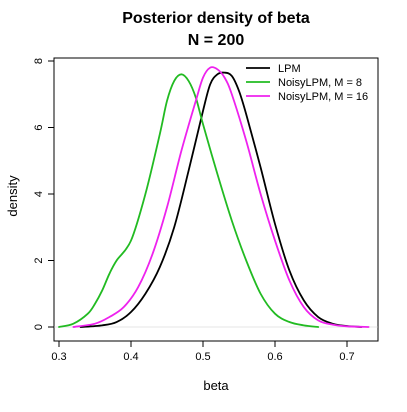 The image size is (407, 412). What do you see at coordinates (12, 196) in the screenshot?
I see `y-axis-label: density` at bounding box center [12, 196].